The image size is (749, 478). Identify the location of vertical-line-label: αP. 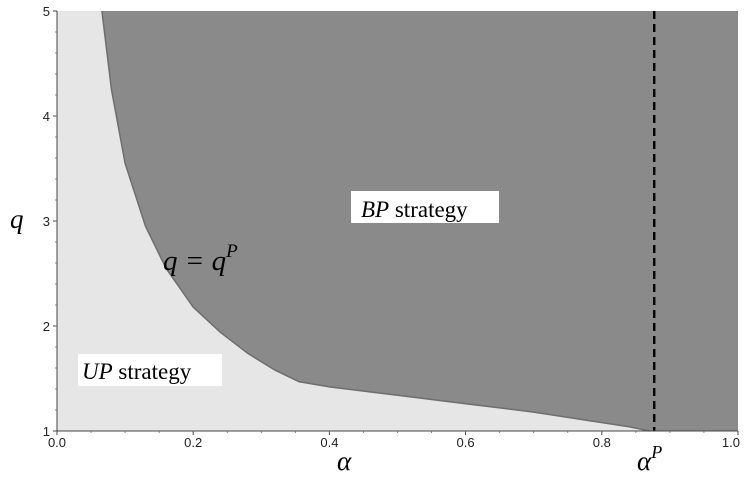
(649, 459).